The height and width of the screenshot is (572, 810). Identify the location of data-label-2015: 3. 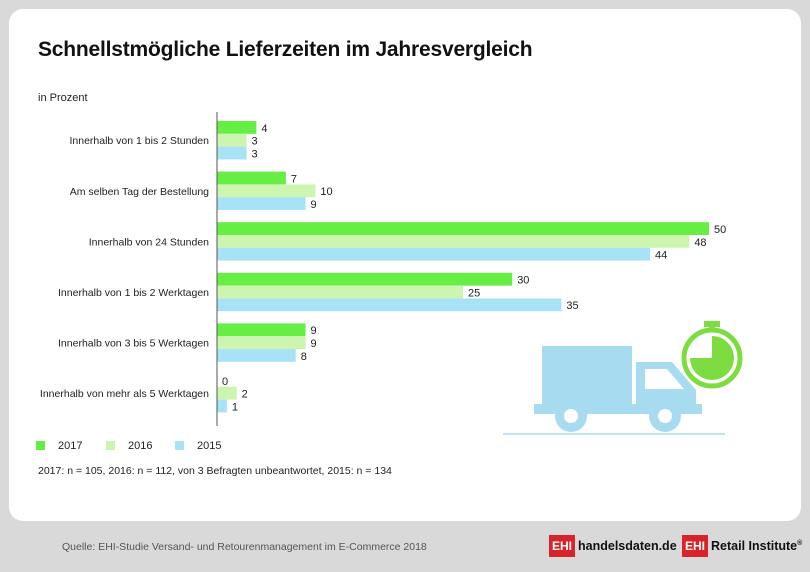
(255, 154).